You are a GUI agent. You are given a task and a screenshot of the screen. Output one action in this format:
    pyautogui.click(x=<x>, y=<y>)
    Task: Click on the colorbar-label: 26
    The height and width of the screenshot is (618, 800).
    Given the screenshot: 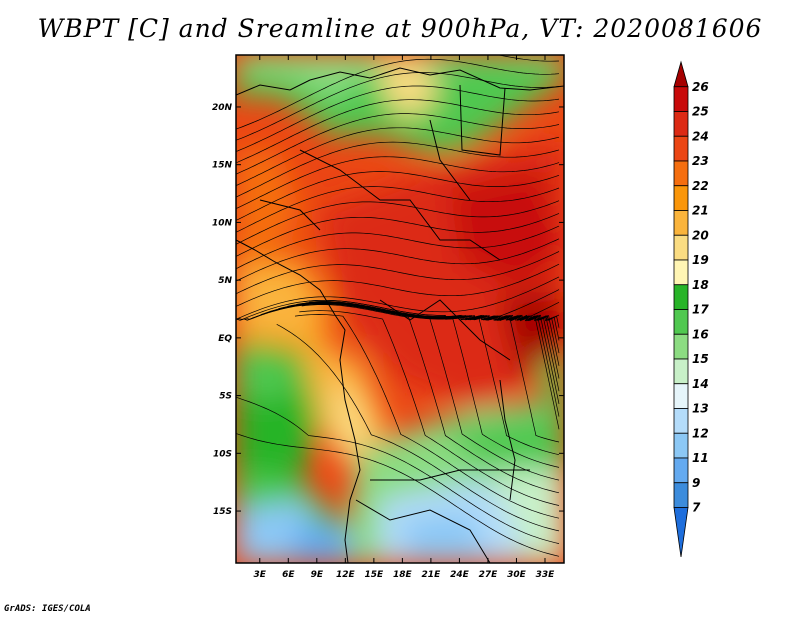 What is the action you would take?
    pyautogui.click(x=700, y=87)
    